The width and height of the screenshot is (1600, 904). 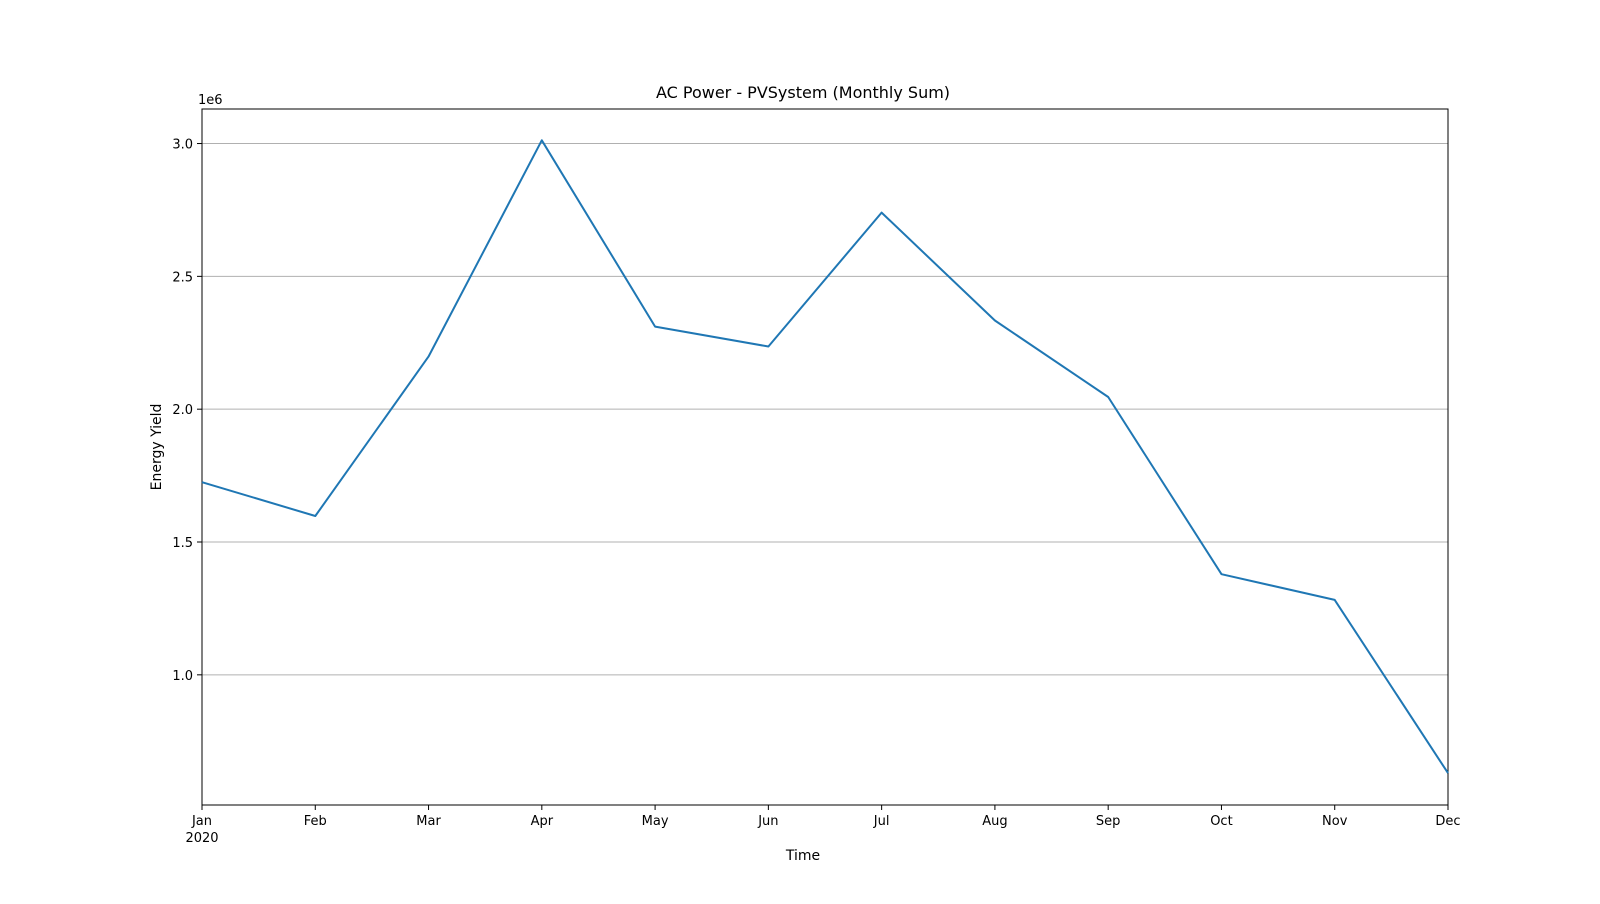 What do you see at coordinates (182, 676) in the screenshot?
I see `y-tick-label: 1.0` at bounding box center [182, 676].